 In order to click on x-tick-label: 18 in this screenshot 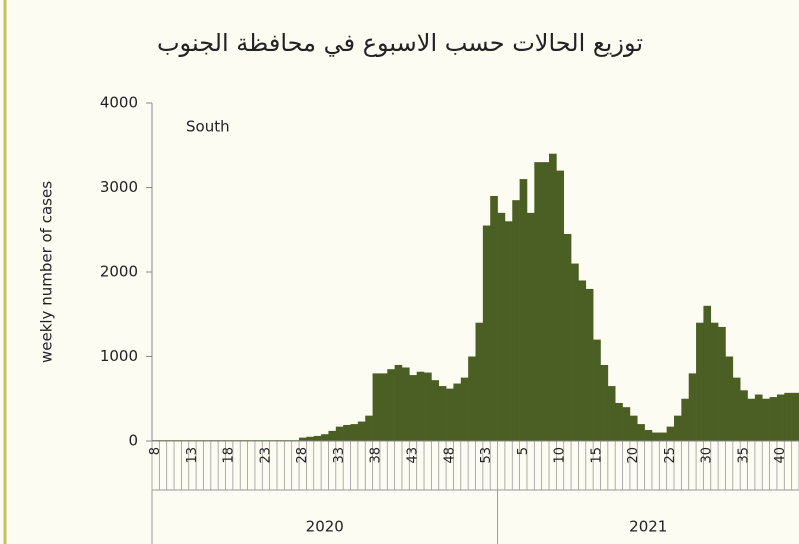, I will do `click(229, 455)`.